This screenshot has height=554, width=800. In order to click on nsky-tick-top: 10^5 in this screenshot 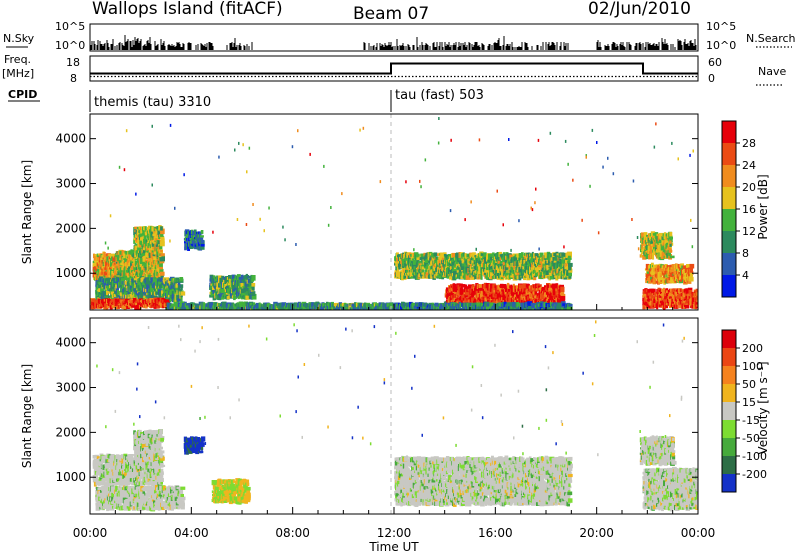, I will do `click(70, 26)`.